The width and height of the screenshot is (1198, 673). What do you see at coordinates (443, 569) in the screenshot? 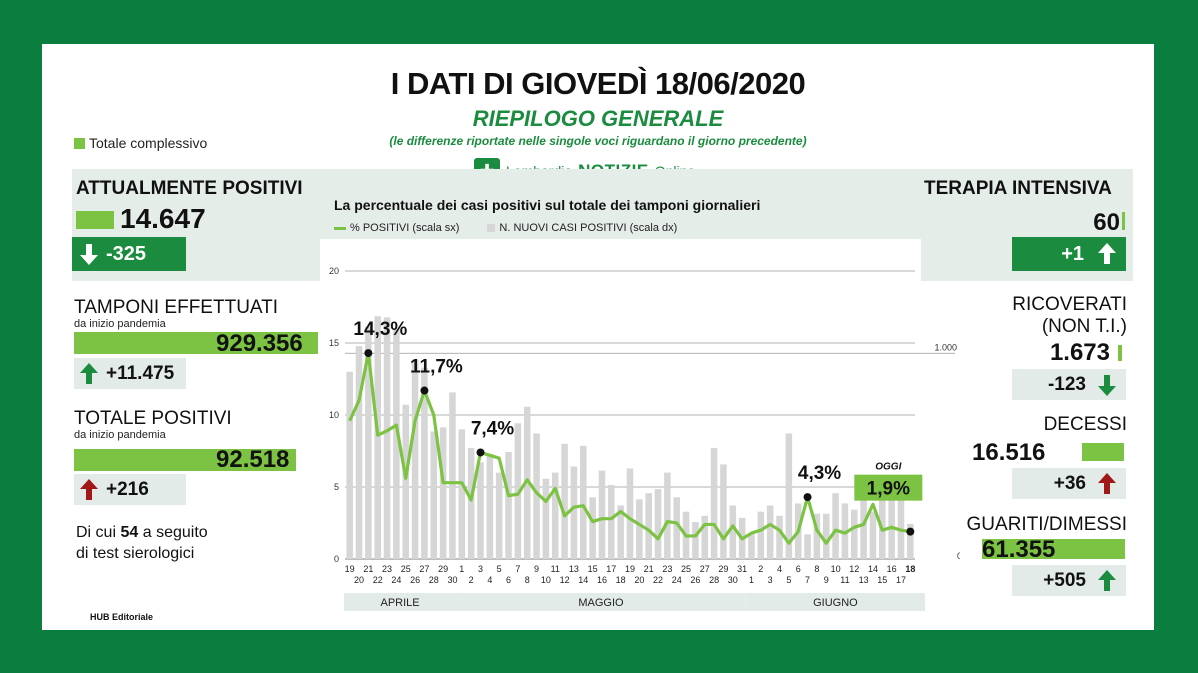
I see `x-tick-label: 29` at bounding box center [443, 569].